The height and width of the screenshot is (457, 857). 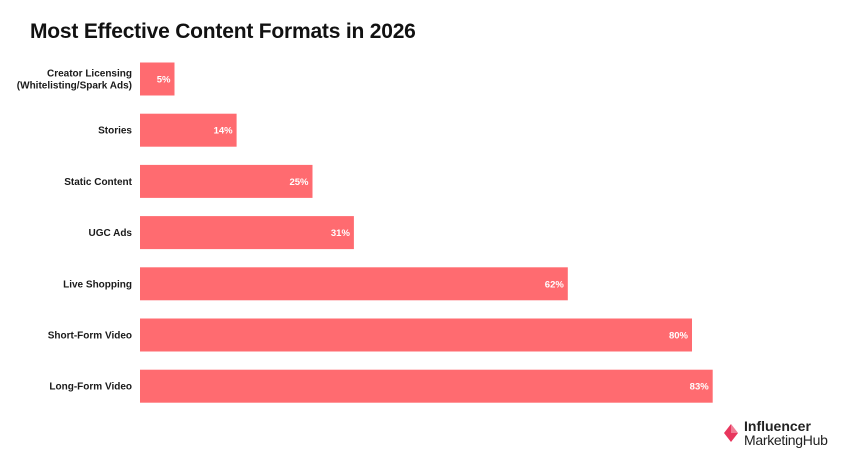 I want to click on category-label: Short-Form Video, so click(x=90, y=336).